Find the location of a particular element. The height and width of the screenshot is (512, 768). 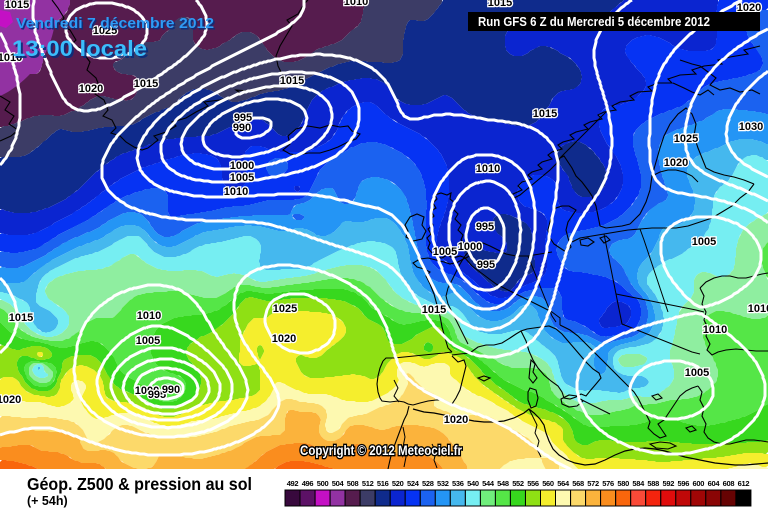

svg-text: 524 is located at coordinates (413, 483).